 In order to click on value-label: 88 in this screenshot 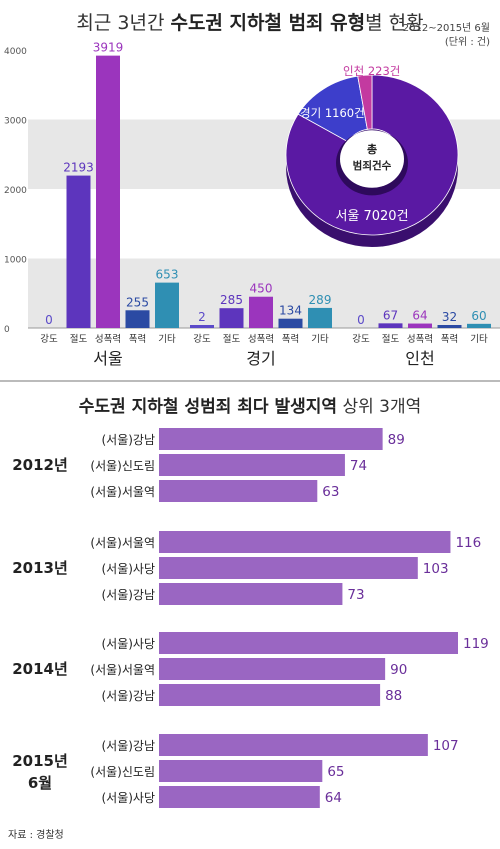, I will do `click(393, 696)`.